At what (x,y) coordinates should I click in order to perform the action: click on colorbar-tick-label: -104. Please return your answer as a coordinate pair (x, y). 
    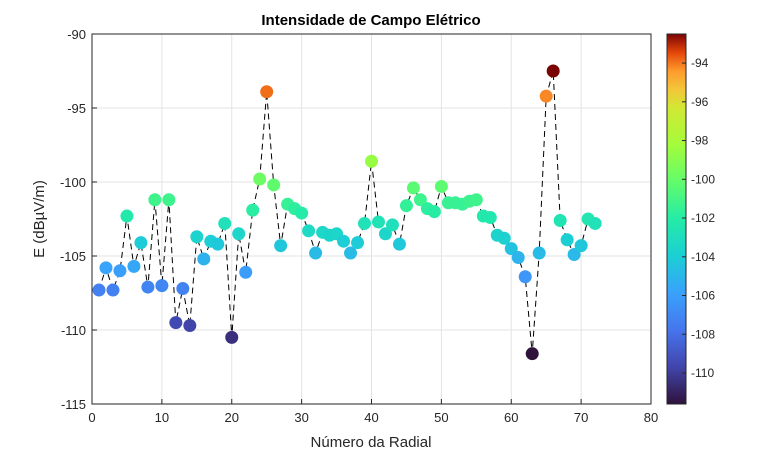
    Looking at the image, I should click on (703, 257).